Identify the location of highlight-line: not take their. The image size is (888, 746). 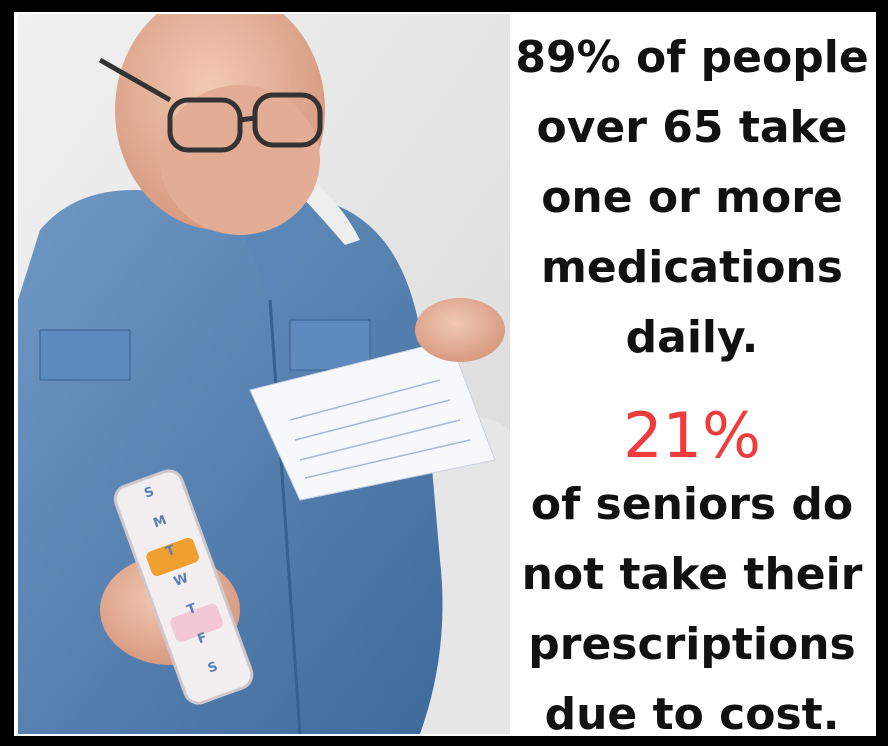
(692, 574).